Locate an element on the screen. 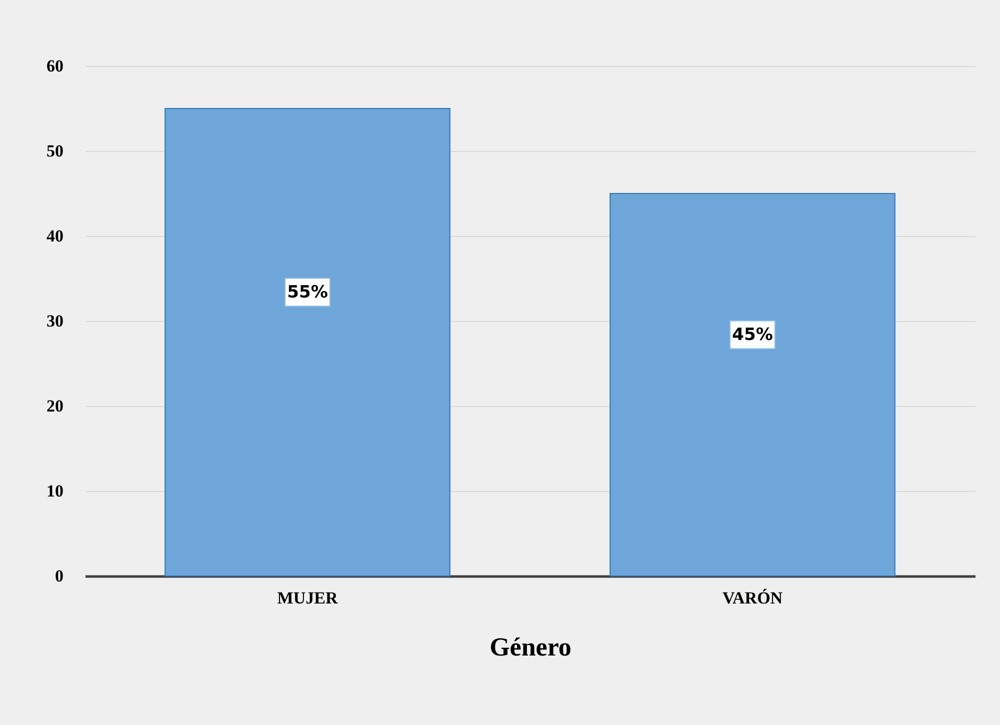 This screenshot has width=1000, height=725. x-tick-label: VARÓN is located at coordinates (753, 598).